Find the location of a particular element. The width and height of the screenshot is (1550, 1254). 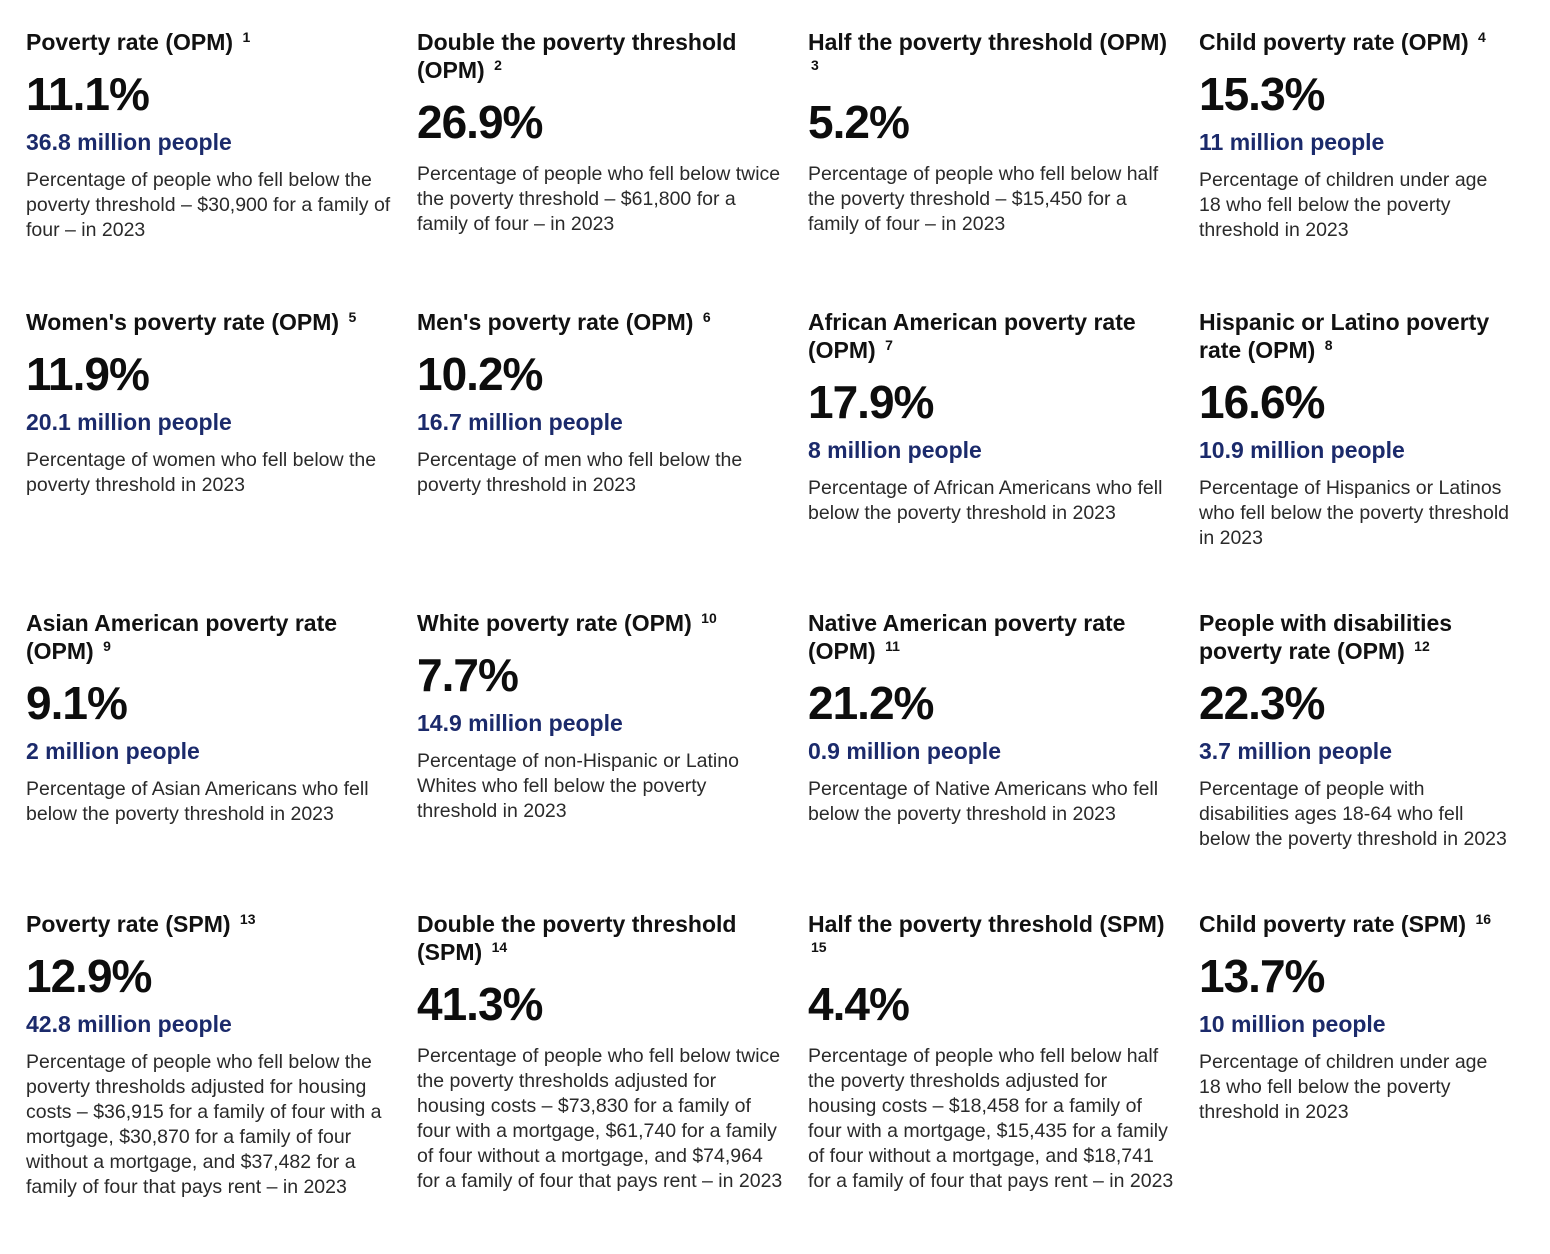

people-count: 0.9 million people is located at coordinates (904, 751).